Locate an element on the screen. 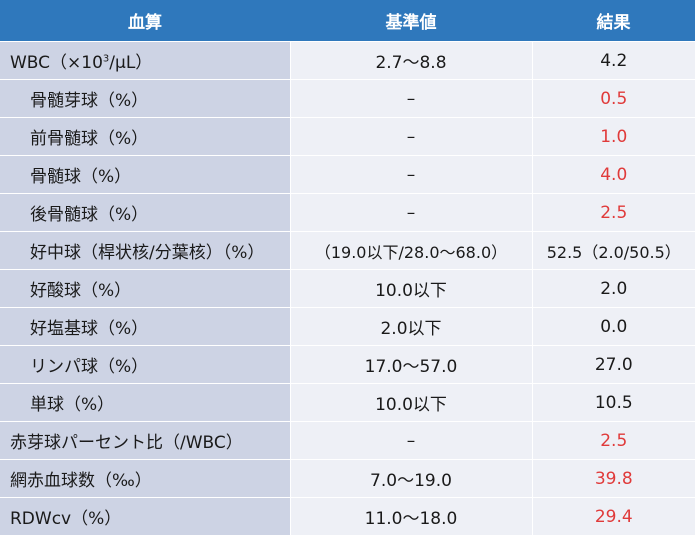 The width and height of the screenshot is (695, 542). row-result: 0.5 is located at coordinates (613, 98).